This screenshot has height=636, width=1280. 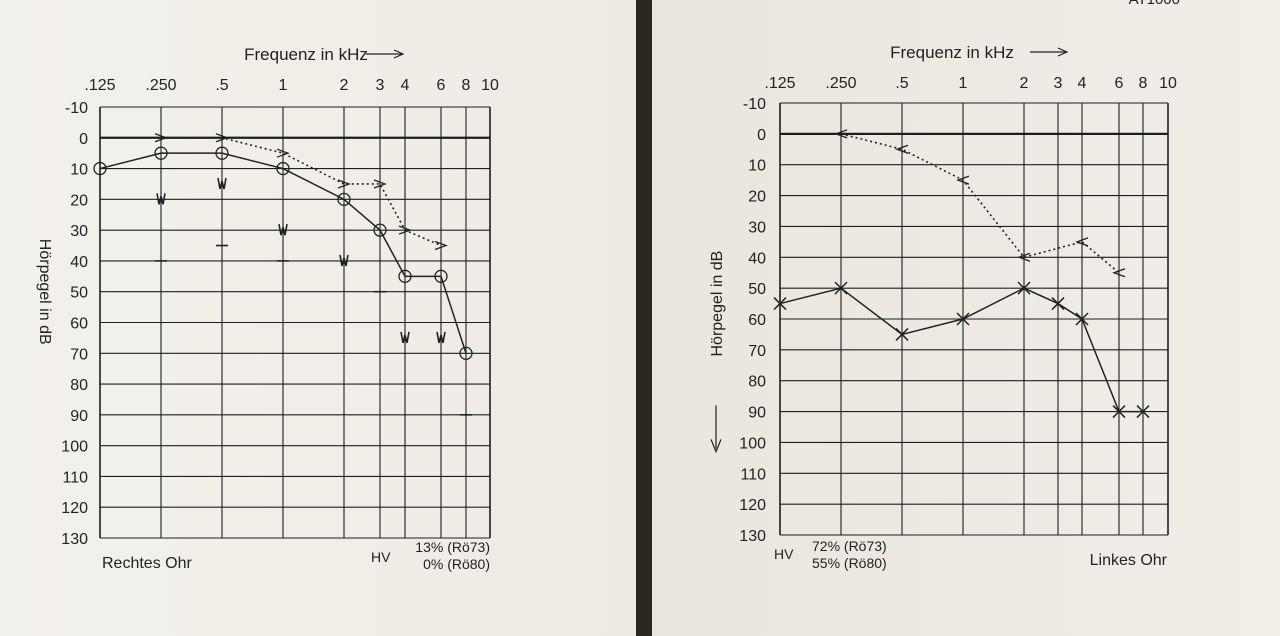 I want to click on y-tick-label: 40, so click(x=79, y=262).